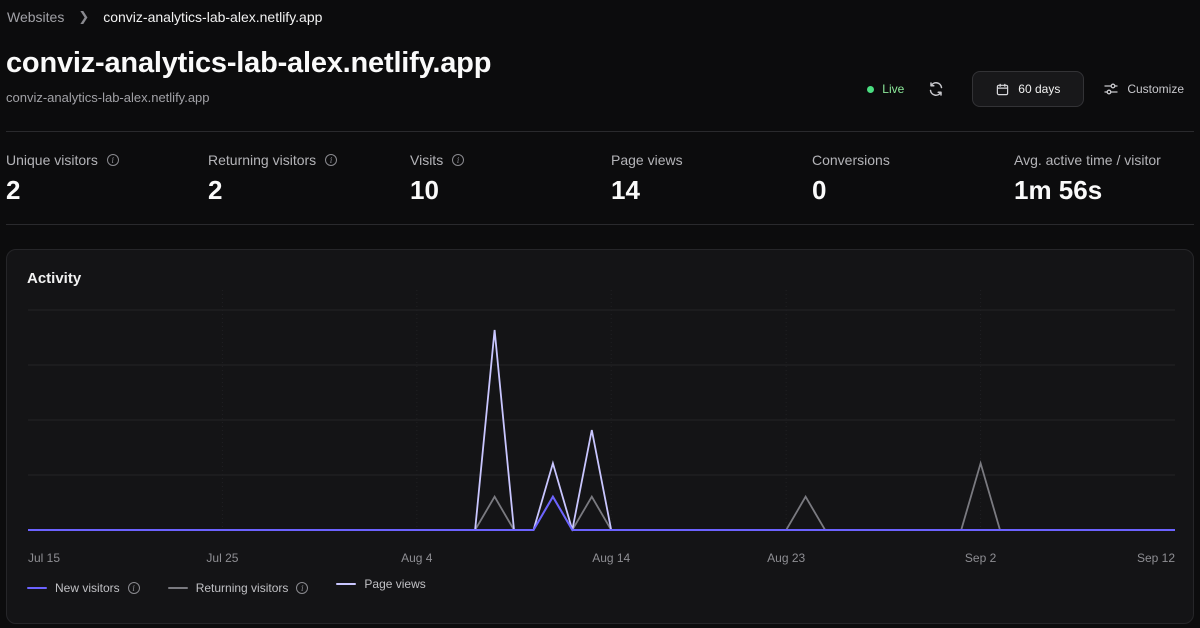 This screenshot has height=628, width=1200. I want to click on stat-page-views: Page views 14, so click(647, 179).